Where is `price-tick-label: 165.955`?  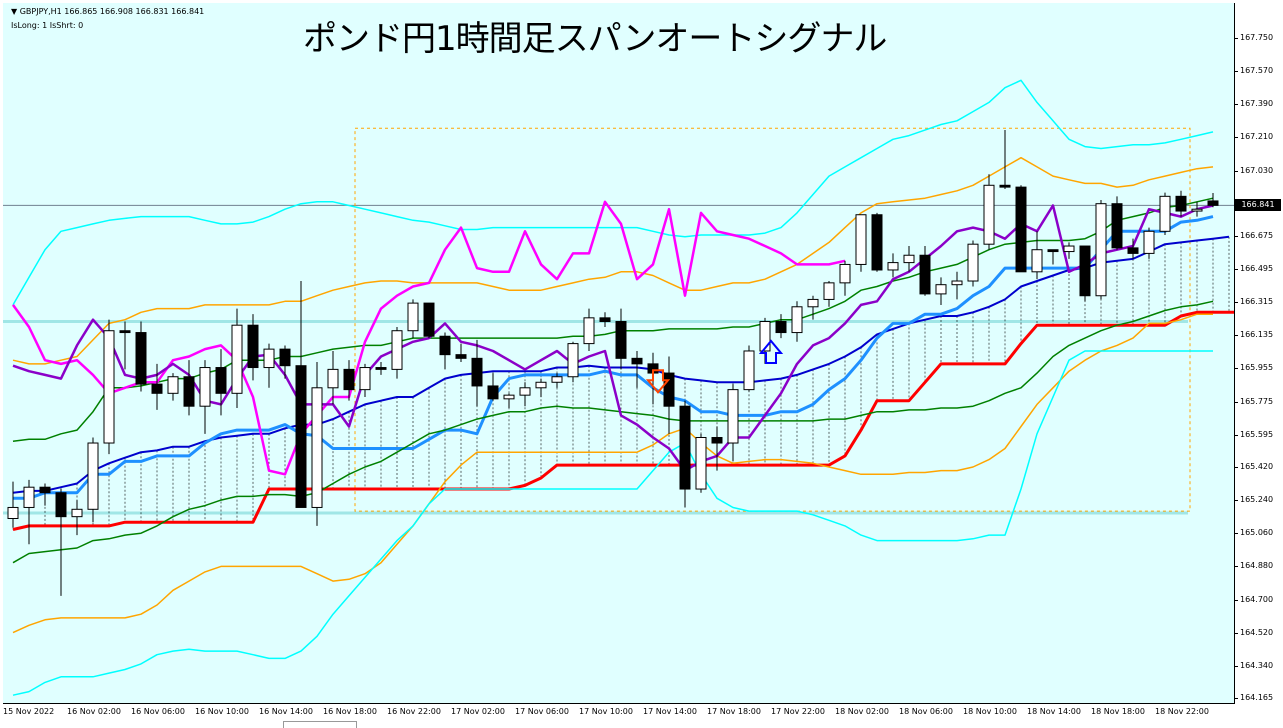
price-tick-label: 165.955 is located at coordinates (1257, 368).